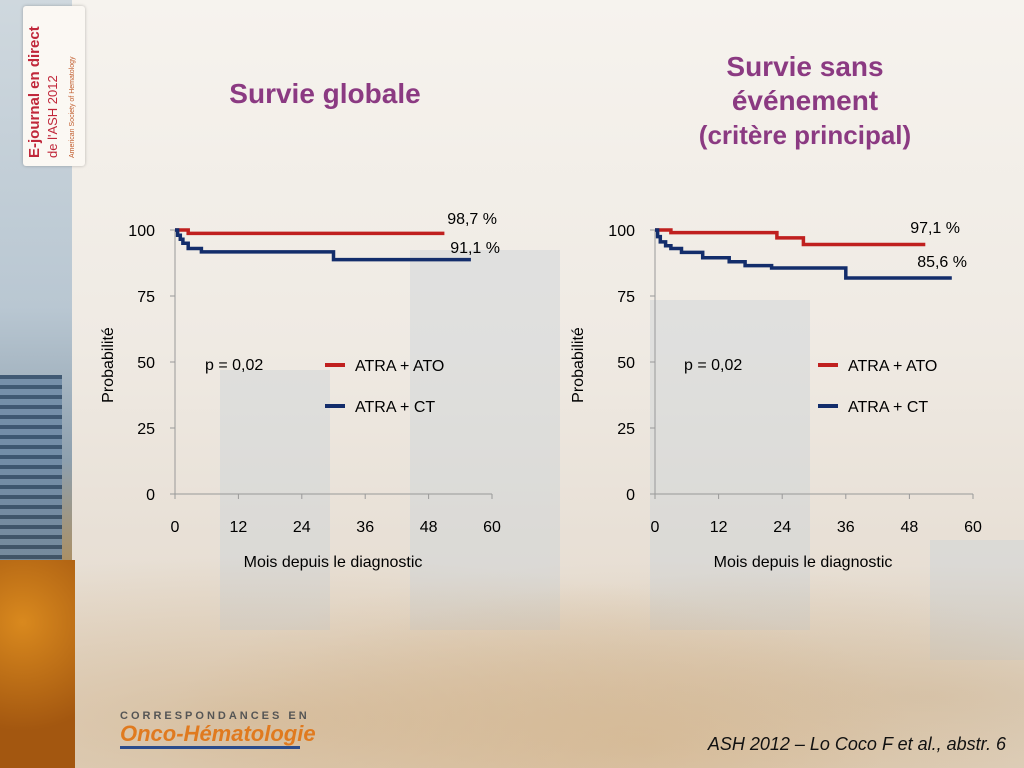 This screenshot has height=768, width=1024. I want to click on onco-hematologie-logo: CORRESPONDANCES EN Onco-Hématologie, so click(230, 731).